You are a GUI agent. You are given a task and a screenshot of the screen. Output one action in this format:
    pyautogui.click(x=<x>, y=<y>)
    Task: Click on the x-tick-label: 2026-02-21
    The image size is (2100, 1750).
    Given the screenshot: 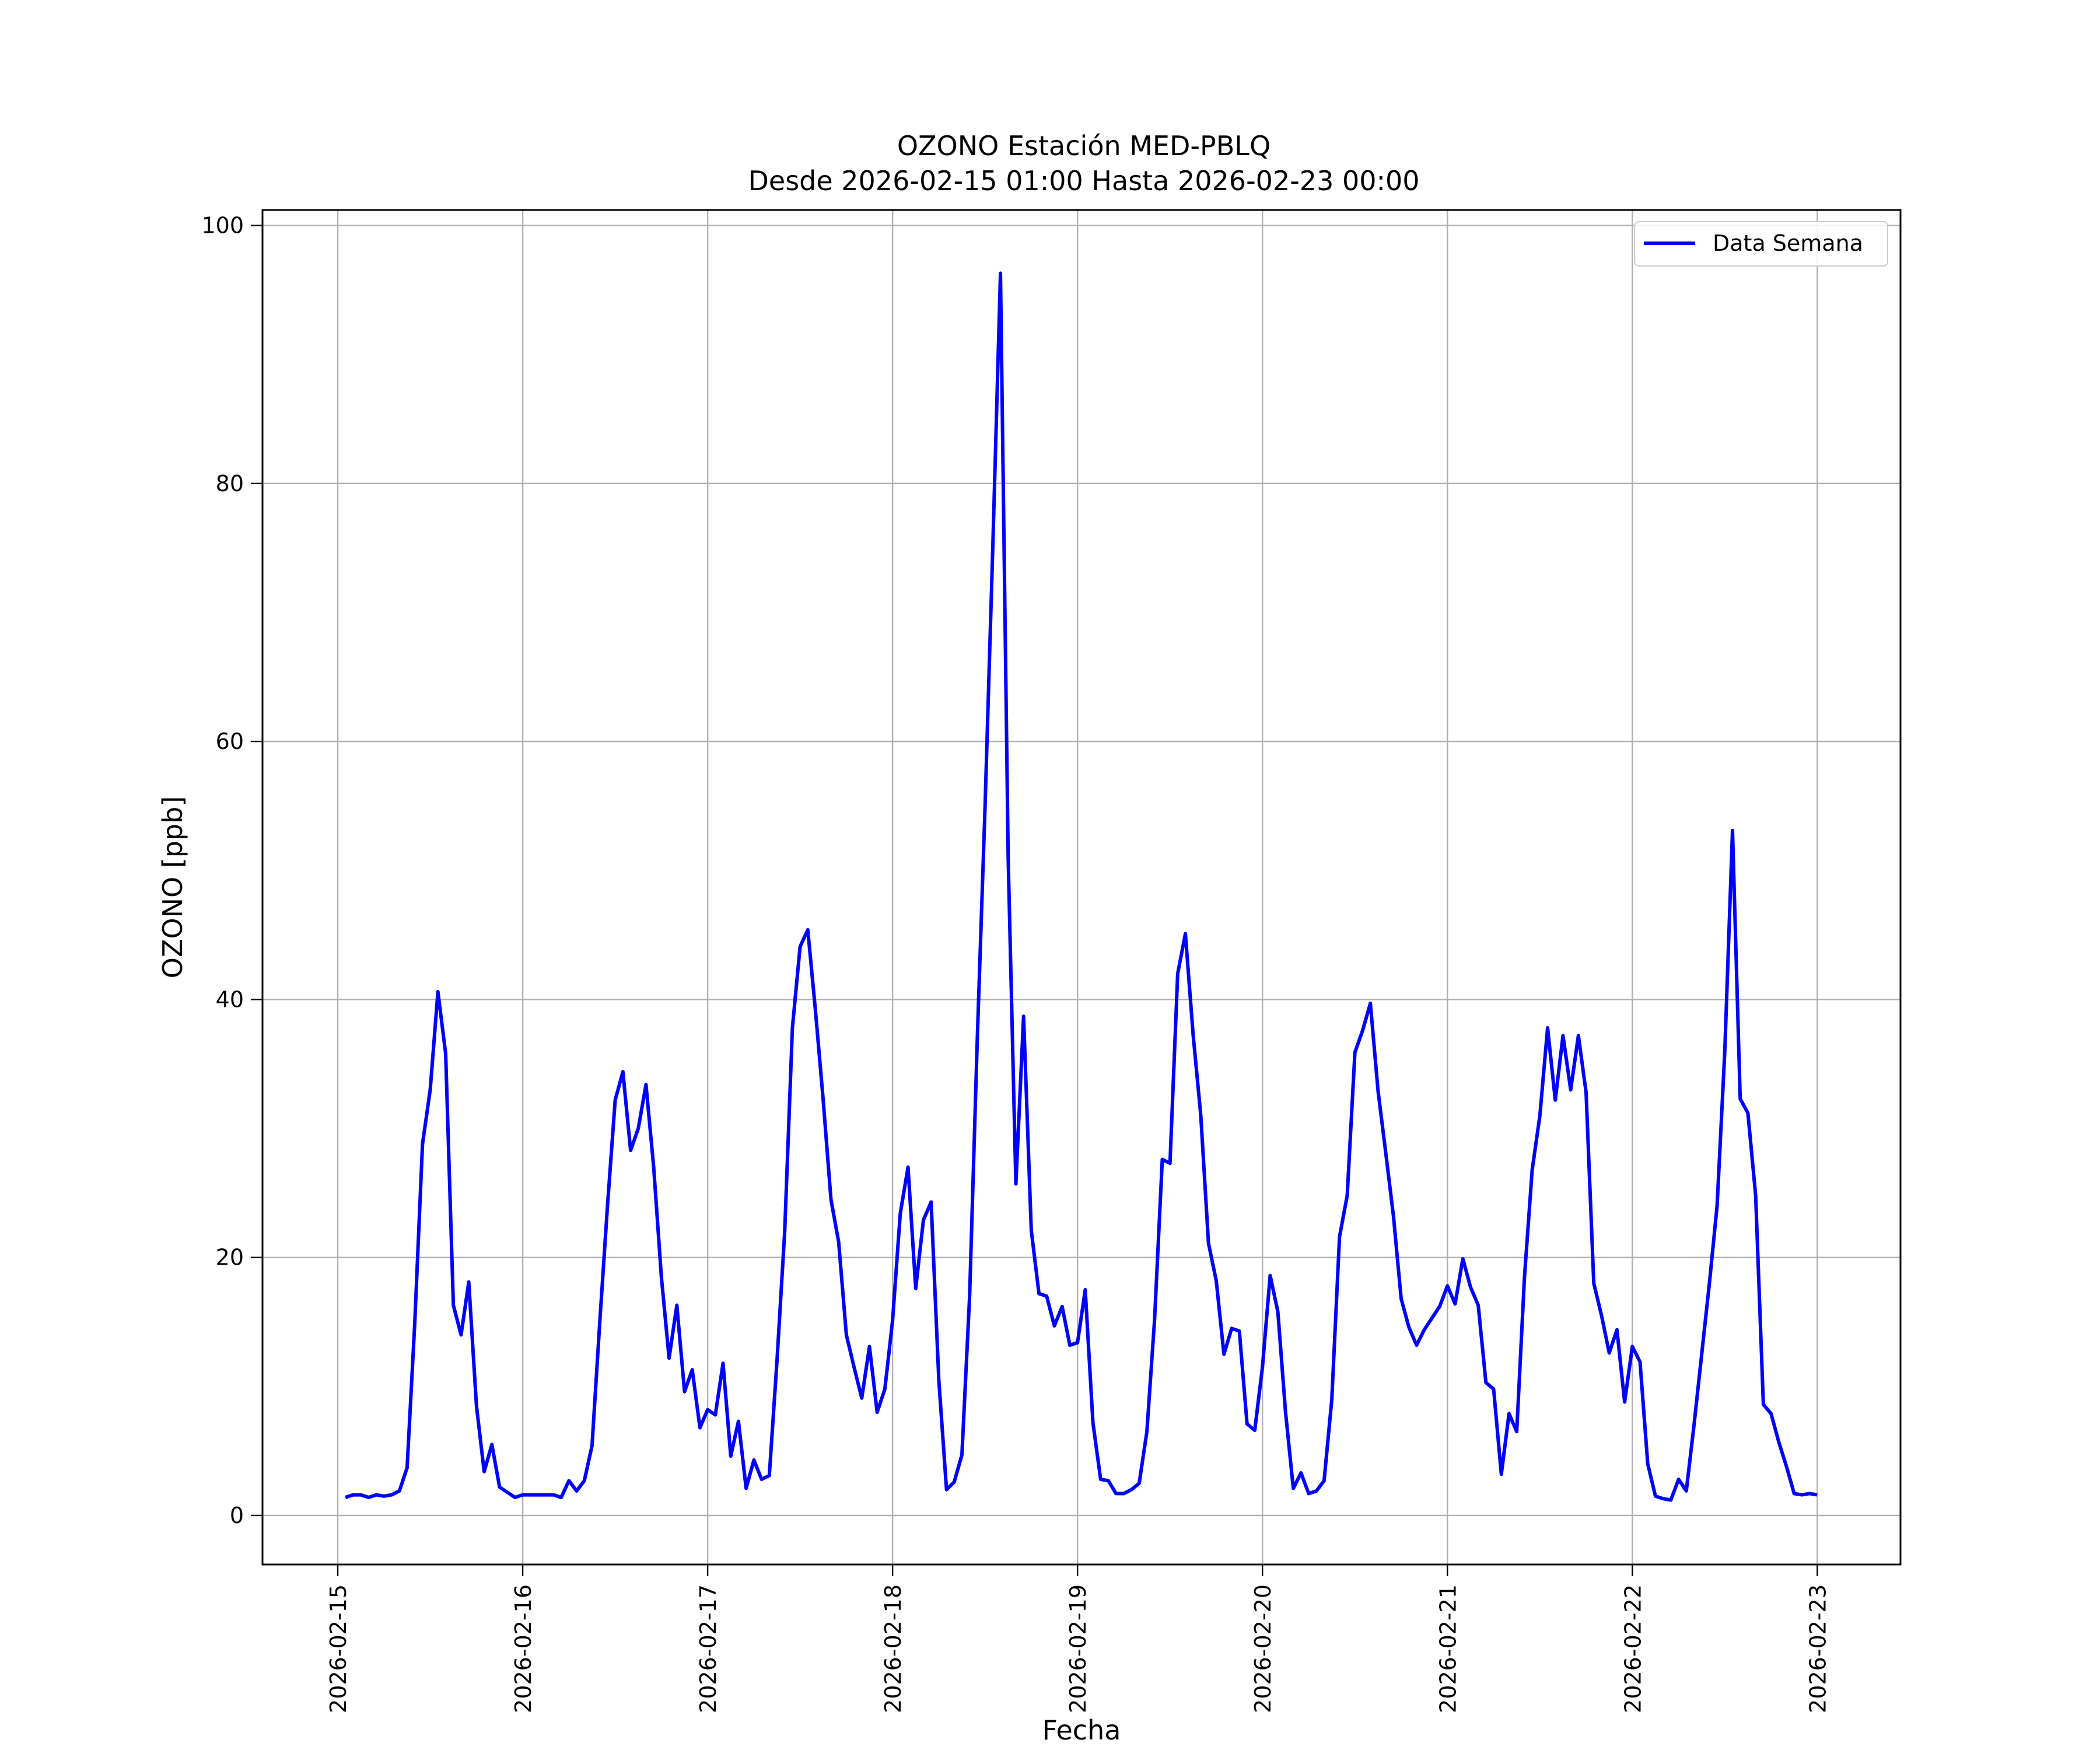 What is the action you would take?
    pyautogui.click(x=1448, y=1648)
    